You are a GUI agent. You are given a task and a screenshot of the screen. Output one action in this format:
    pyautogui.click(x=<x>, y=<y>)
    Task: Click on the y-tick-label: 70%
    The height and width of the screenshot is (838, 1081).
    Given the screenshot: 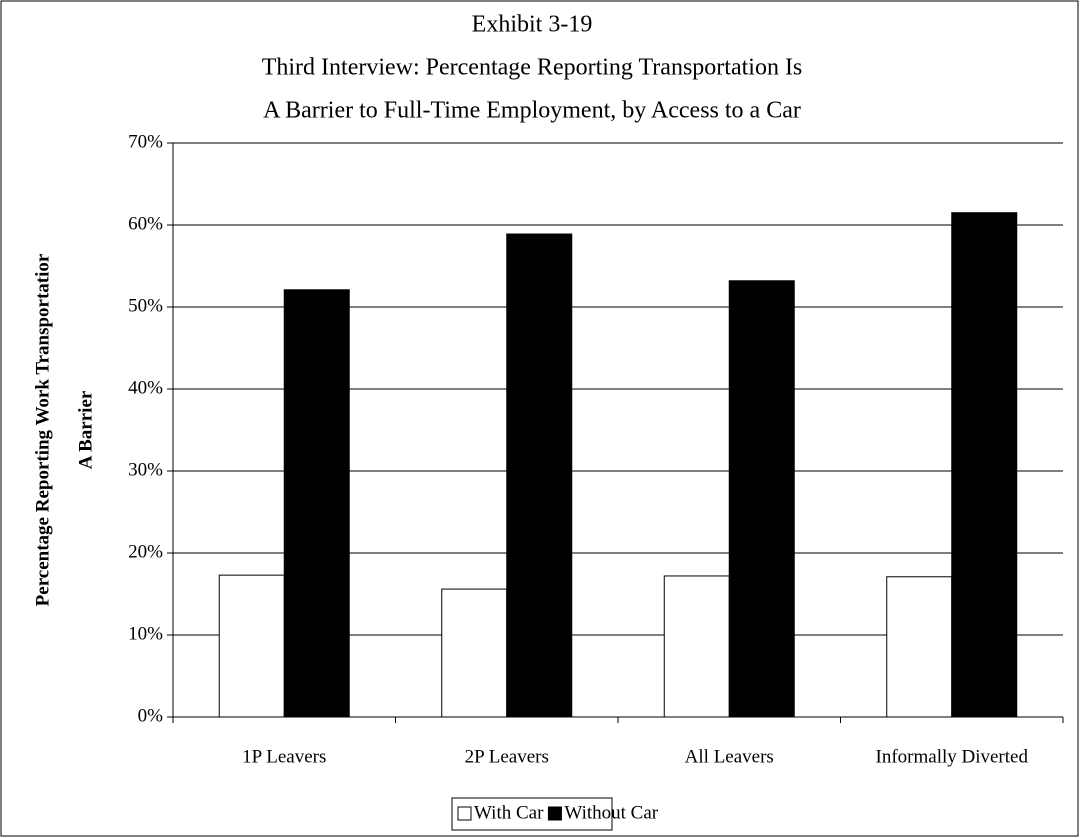 What is the action you would take?
    pyautogui.click(x=145, y=141)
    